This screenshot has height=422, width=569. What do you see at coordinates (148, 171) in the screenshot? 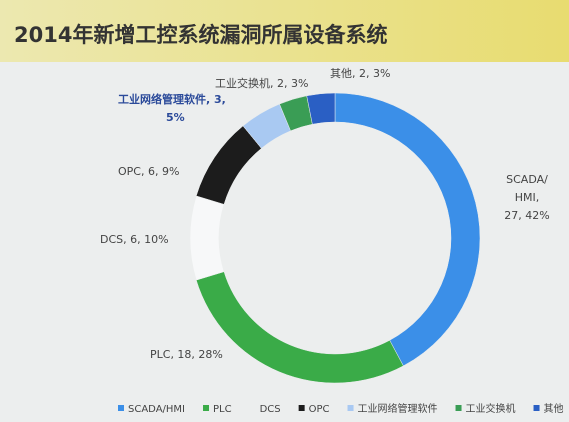
I see `data-label: OPC, 6, 9%` at bounding box center [148, 171].